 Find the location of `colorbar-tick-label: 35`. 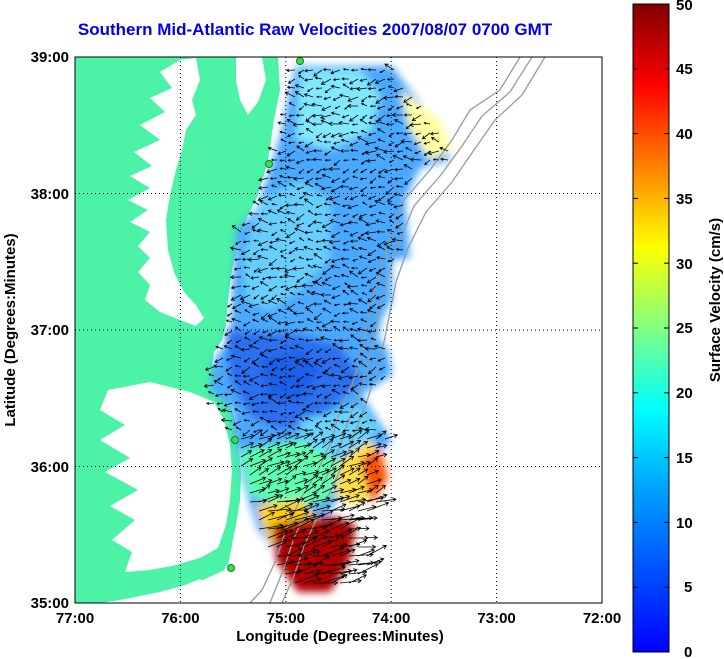

colorbar-tick-label: 35 is located at coordinates (684, 199).